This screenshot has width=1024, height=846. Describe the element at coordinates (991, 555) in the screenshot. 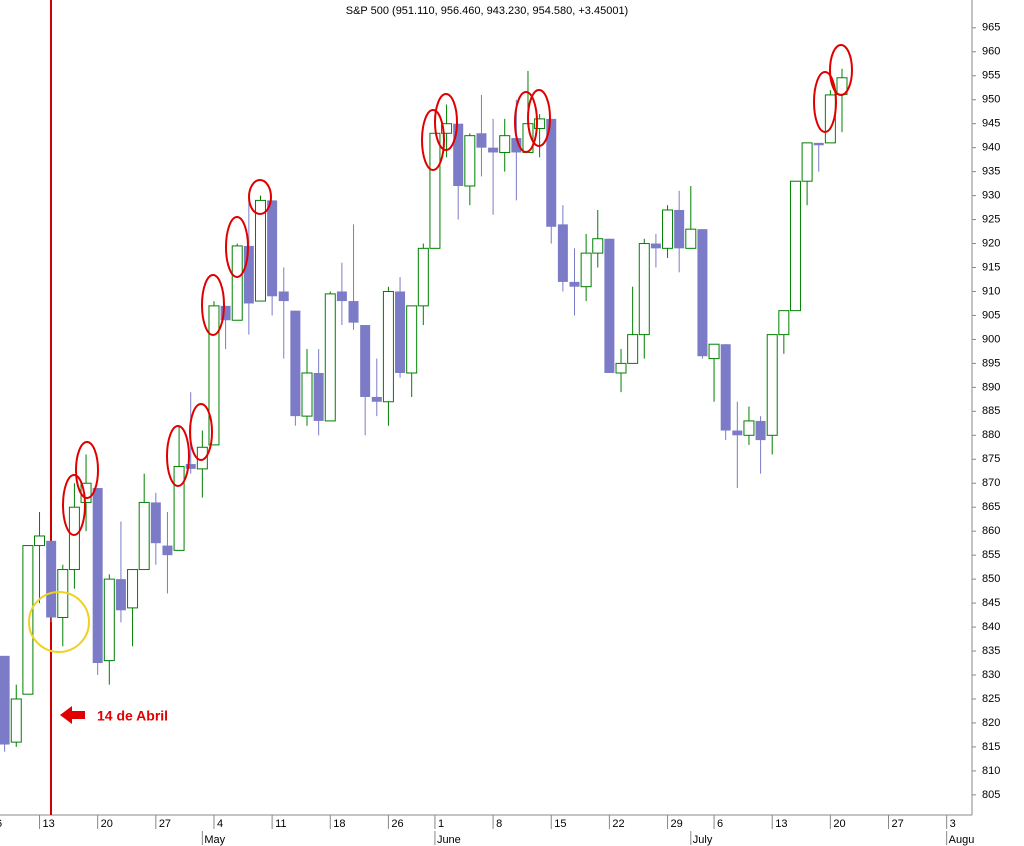

I see `y-tick-label: 855` at that location.